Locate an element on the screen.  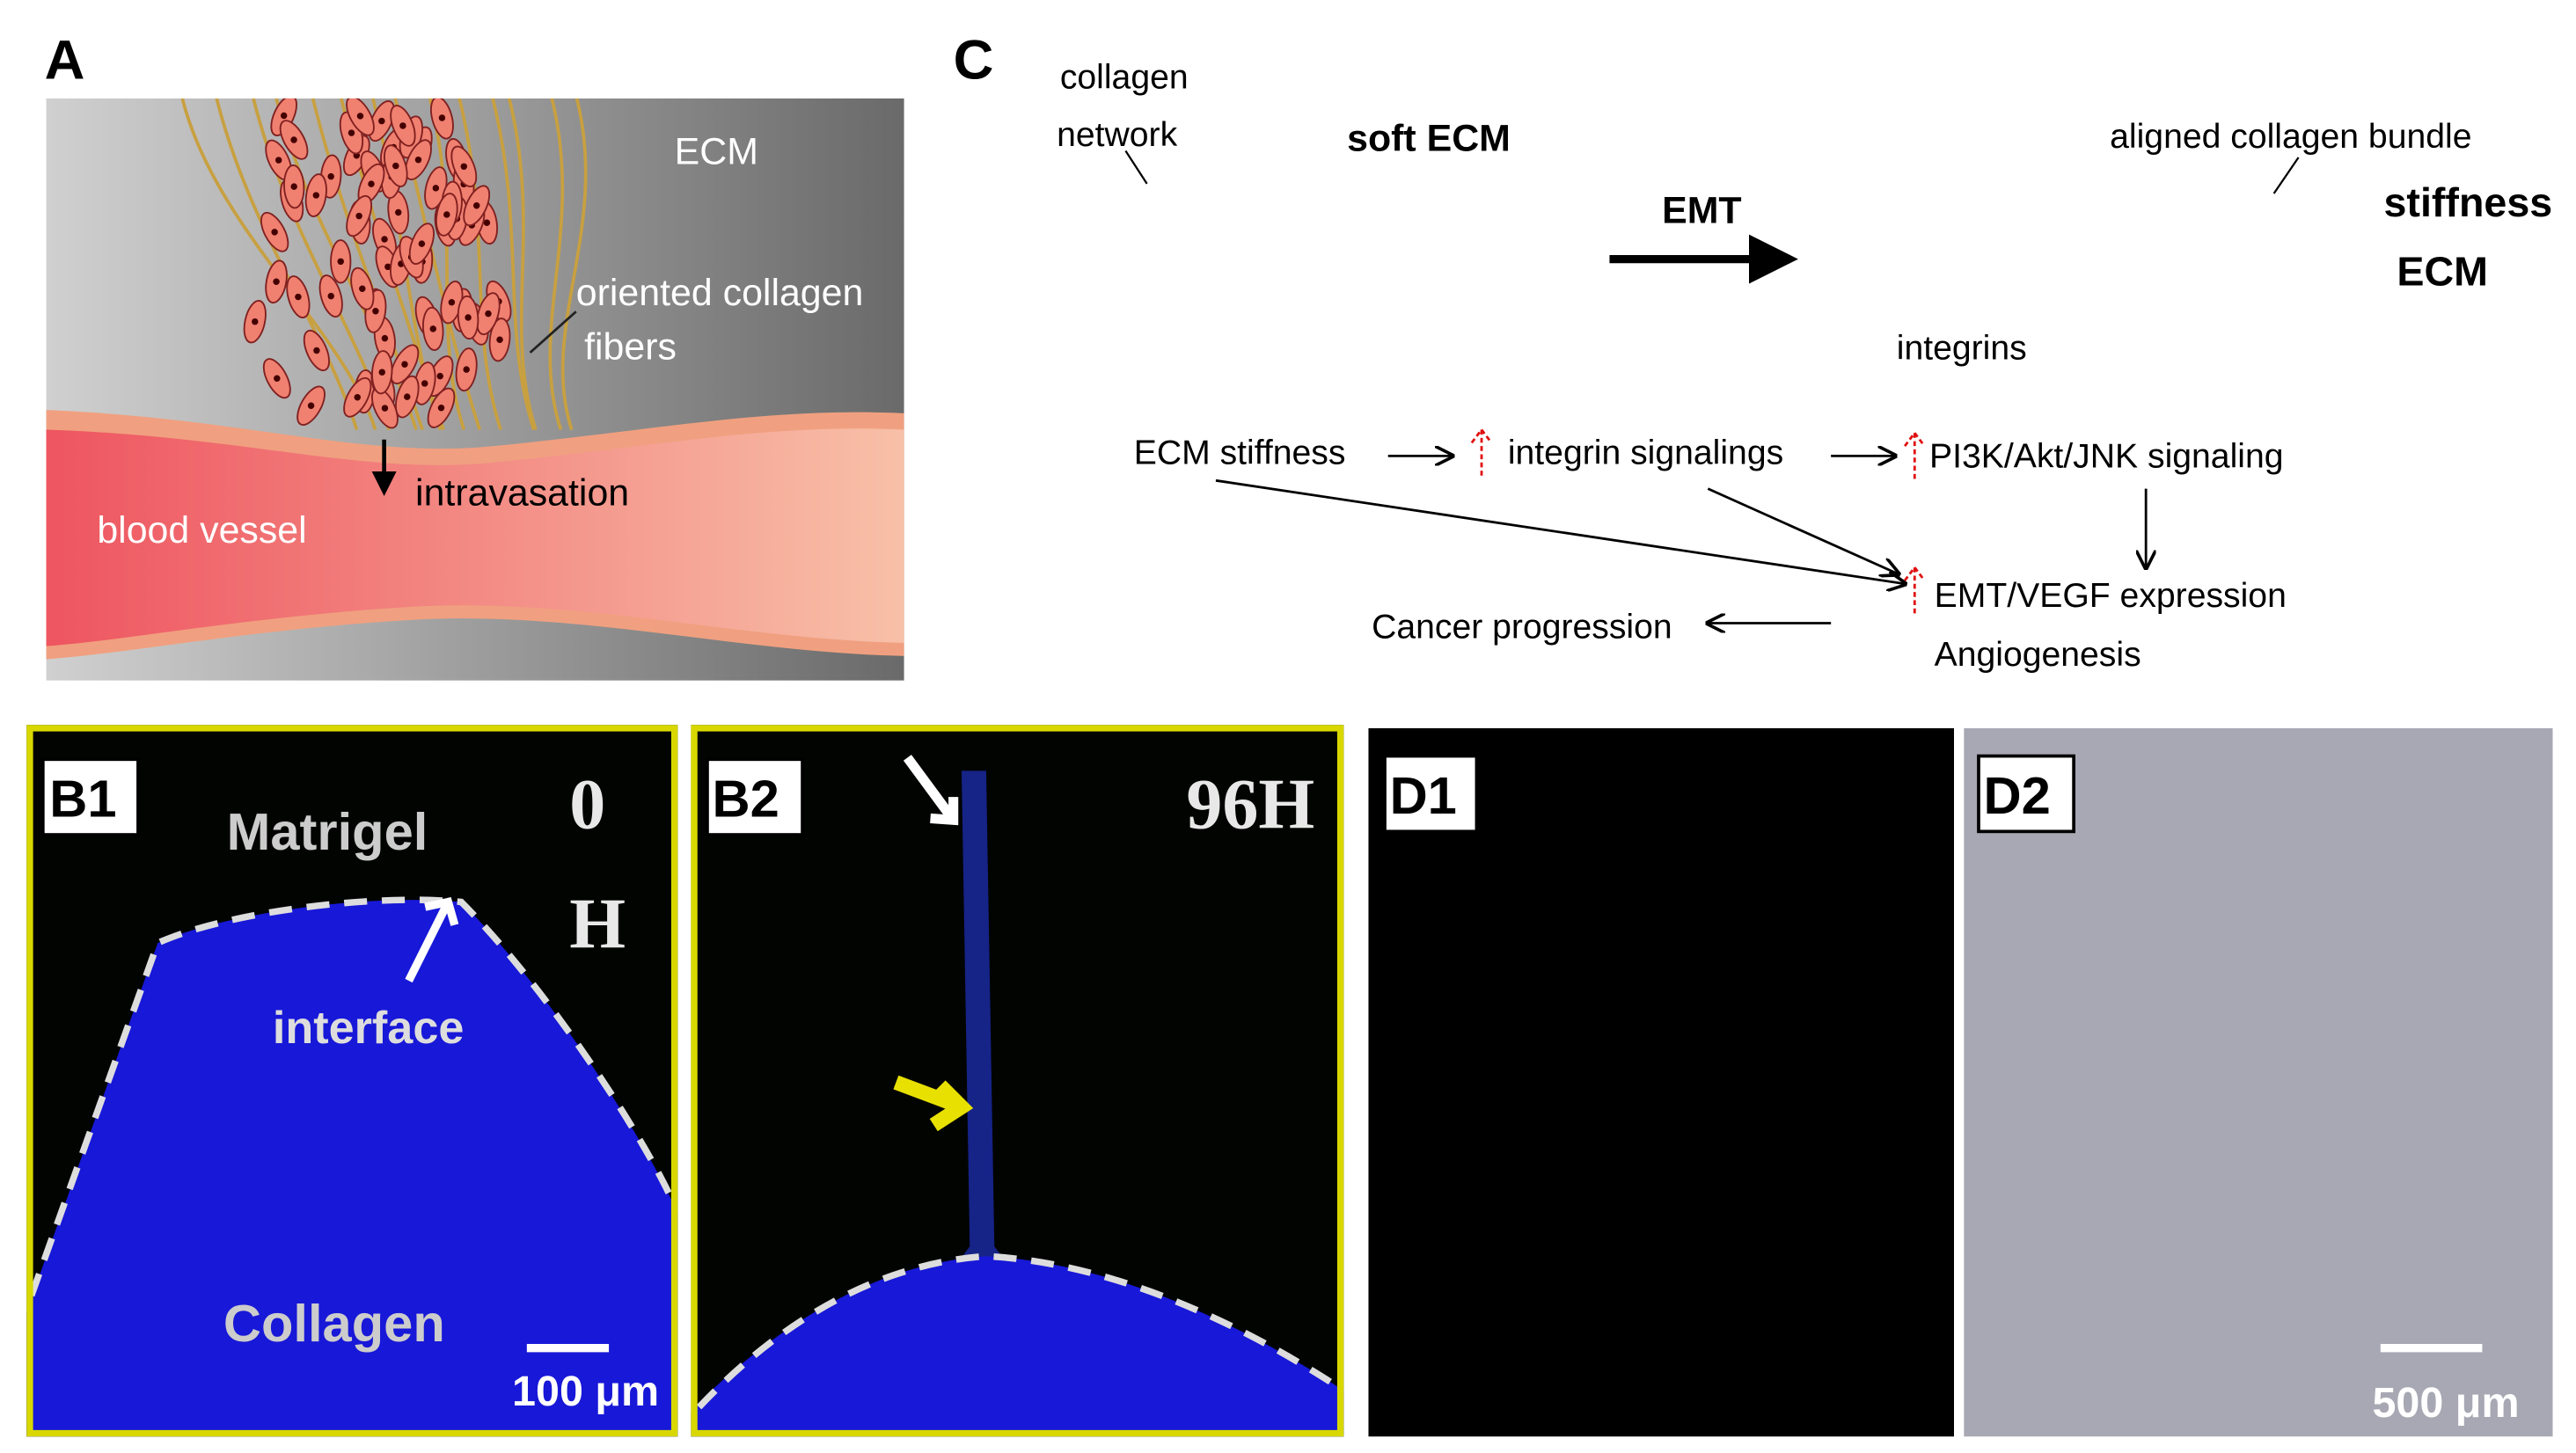
panel-d2-image is located at coordinates (2258, 1082).